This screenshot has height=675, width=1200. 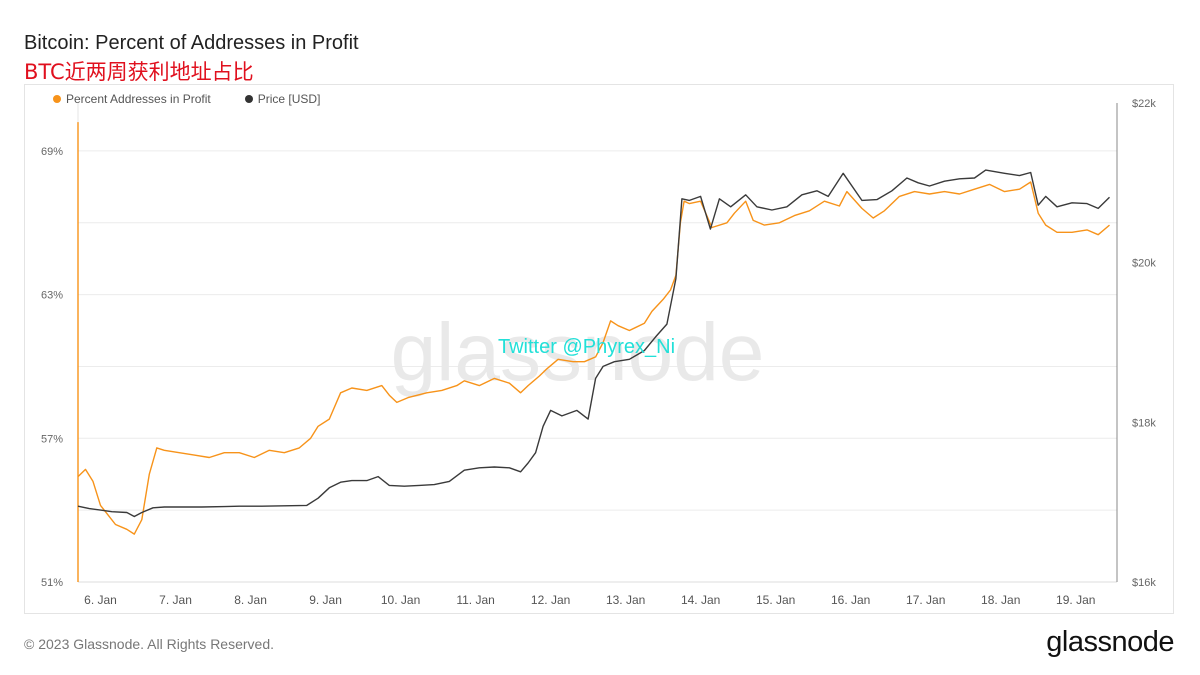 What do you see at coordinates (248, 99) in the screenshot?
I see `legend-dot-price` at bounding box center [248, 99].